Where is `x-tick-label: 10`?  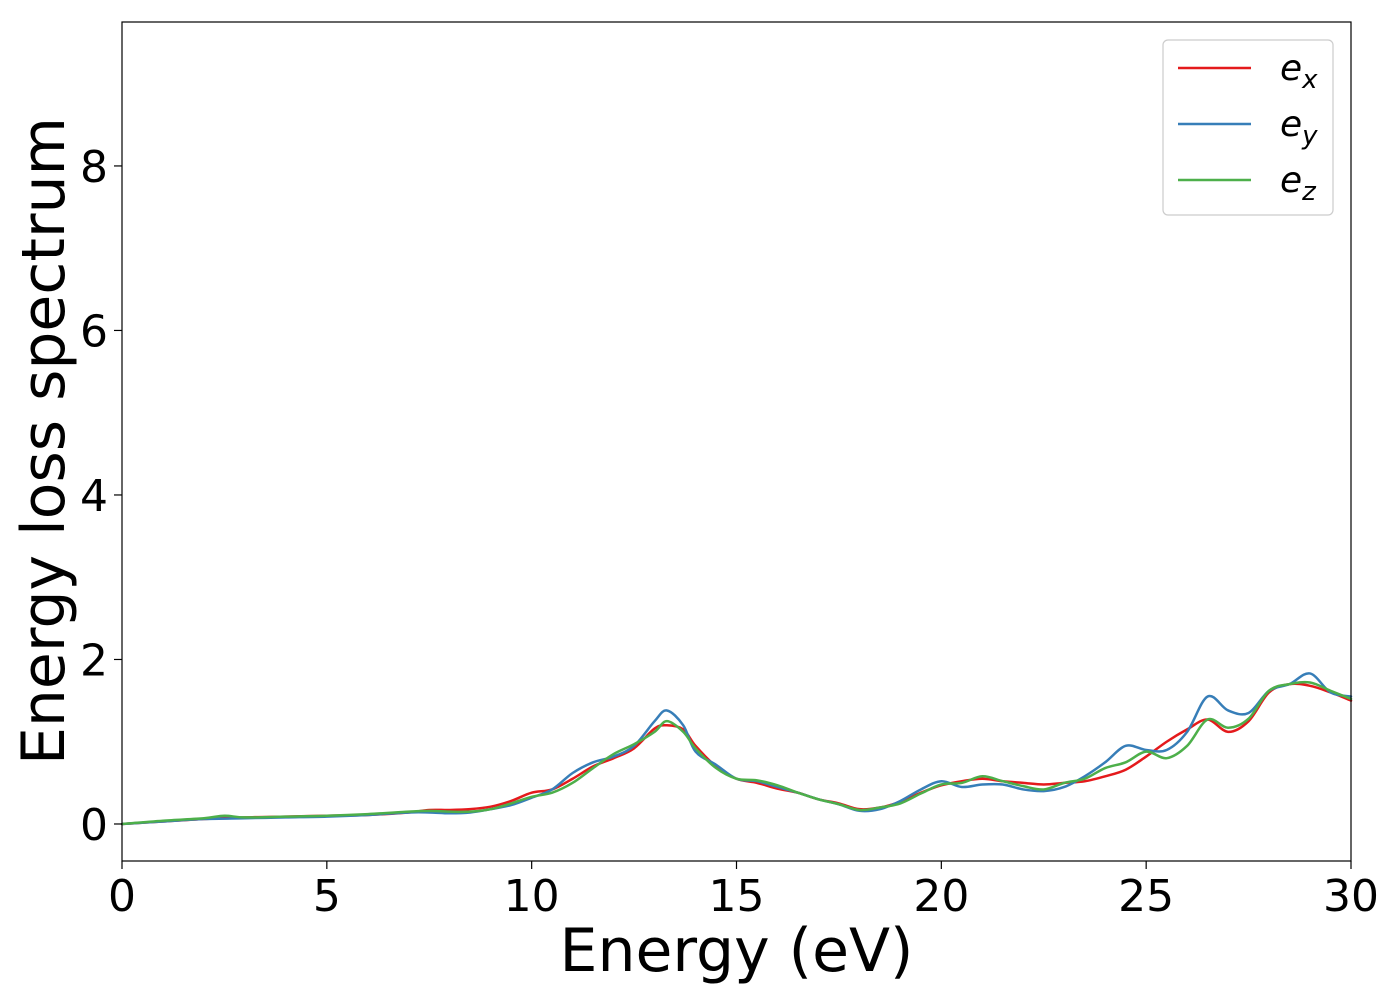
x-tick-label: 10 is located at coordinates (532, 896).